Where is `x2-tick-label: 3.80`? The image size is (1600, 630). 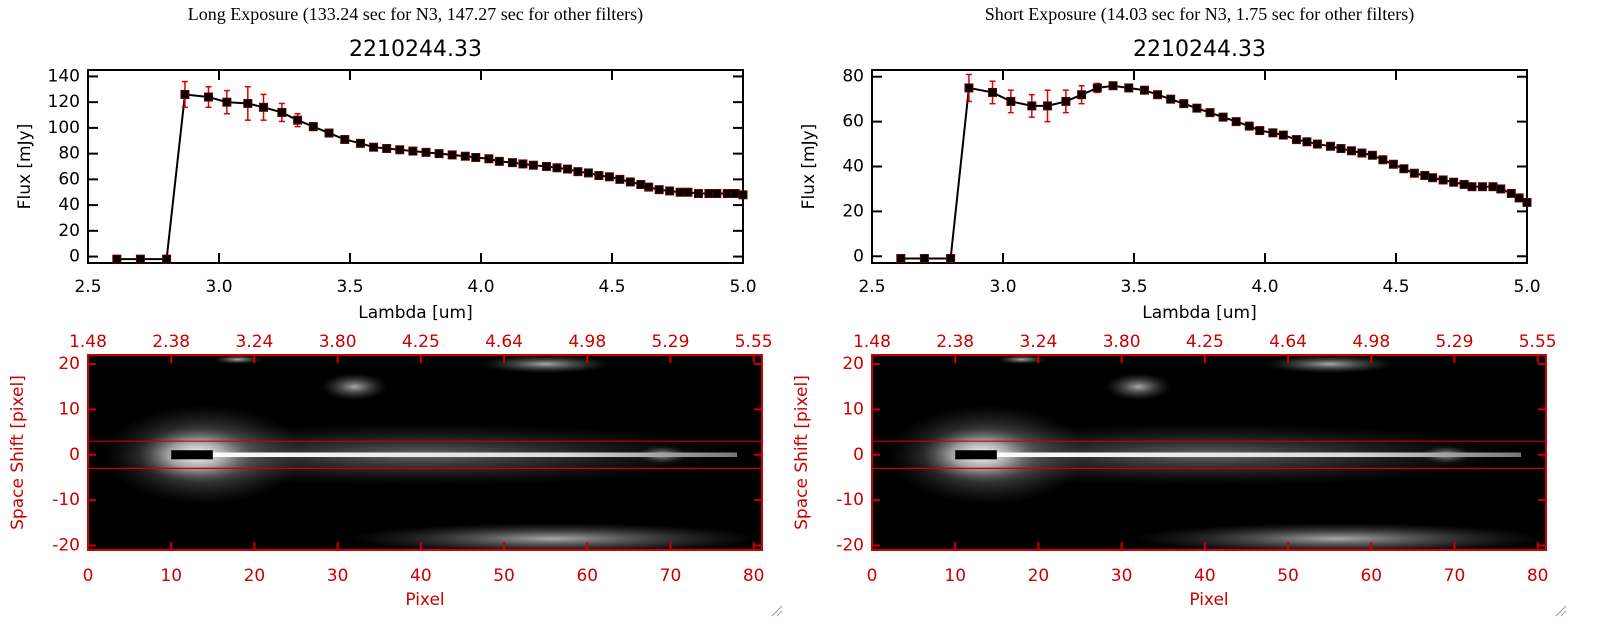 x2-tick-label: 3.80 is located at coordinates (338, 342).